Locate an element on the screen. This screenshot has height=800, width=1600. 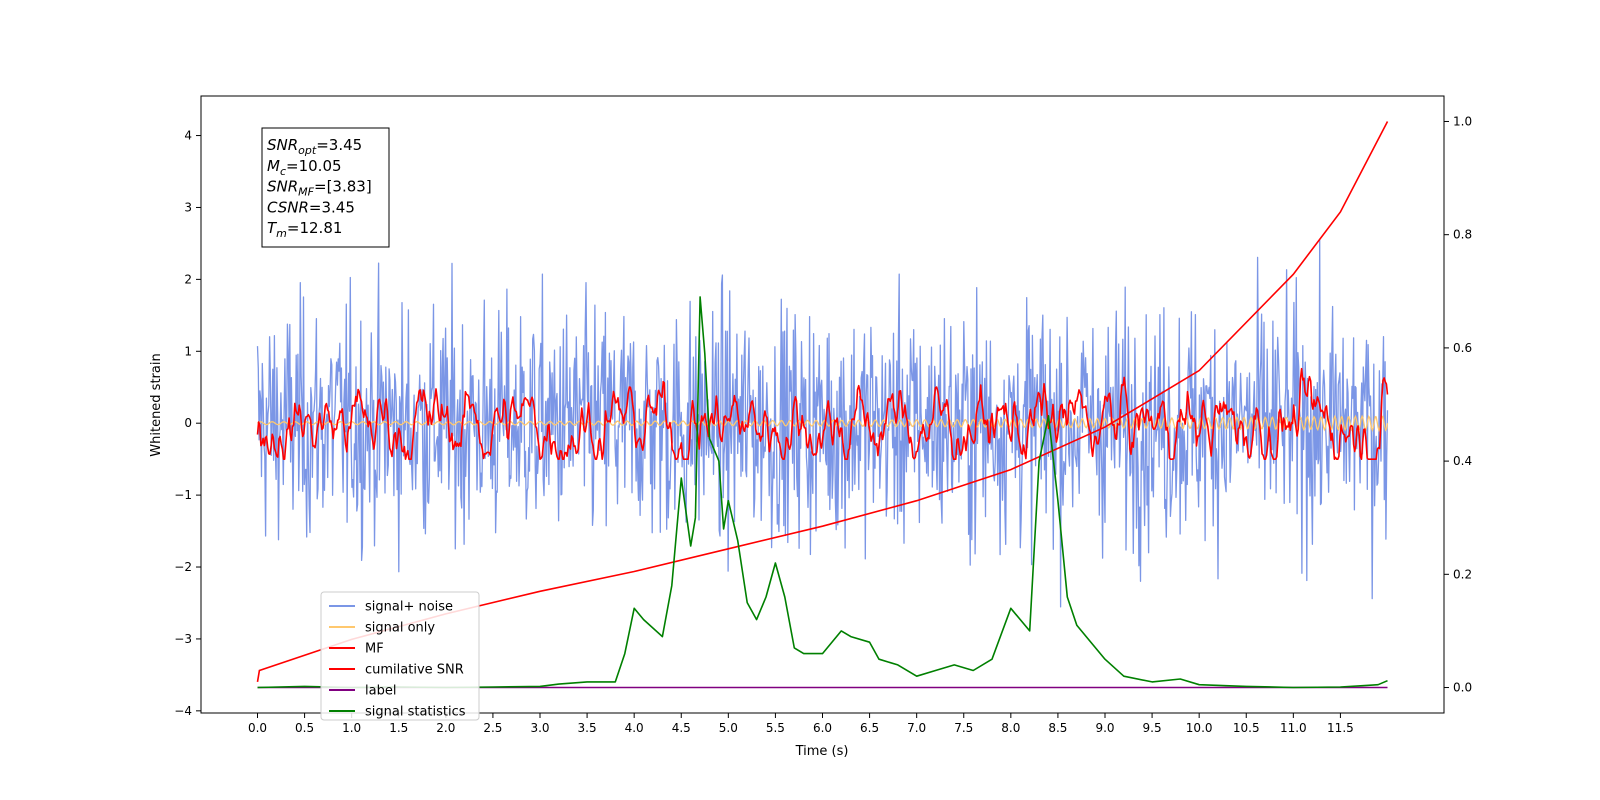
x-tick-label: 5.5 is located at coordinates (775, 728).